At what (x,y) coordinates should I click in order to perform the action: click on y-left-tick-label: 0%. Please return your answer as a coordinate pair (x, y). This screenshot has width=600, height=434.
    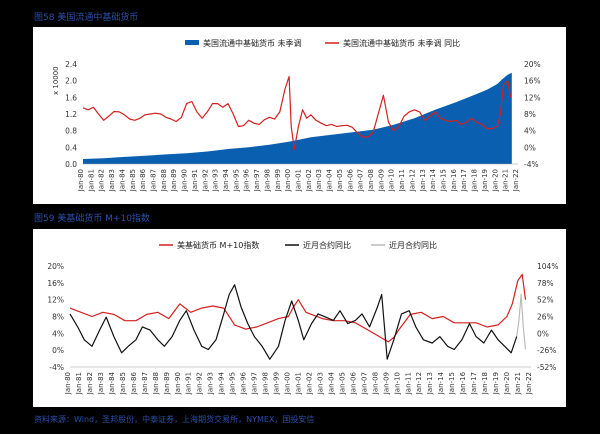
    Looking at the image, I should click on (58, 350).